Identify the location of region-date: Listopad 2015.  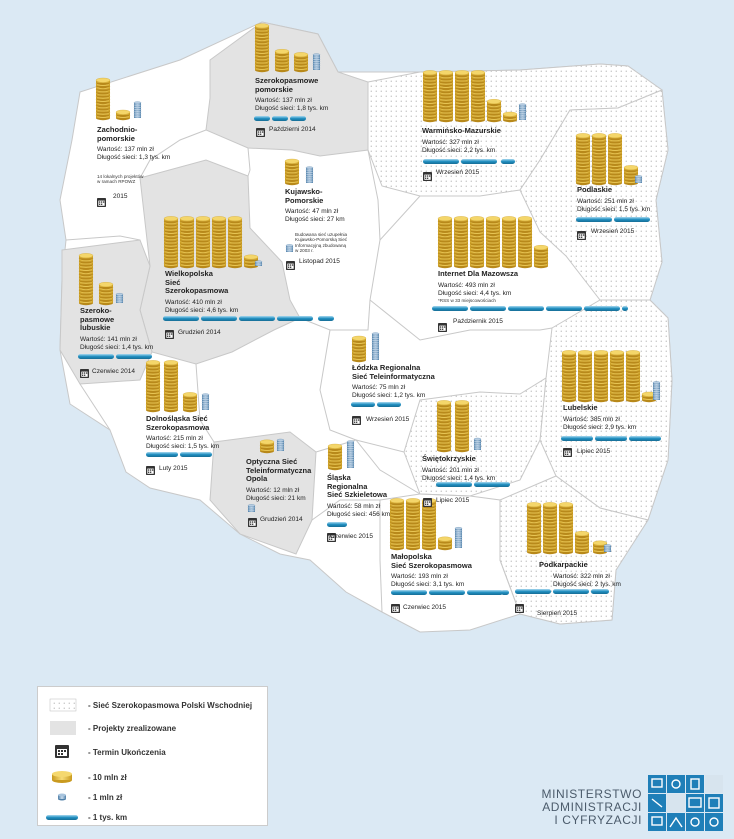
(319, 261).